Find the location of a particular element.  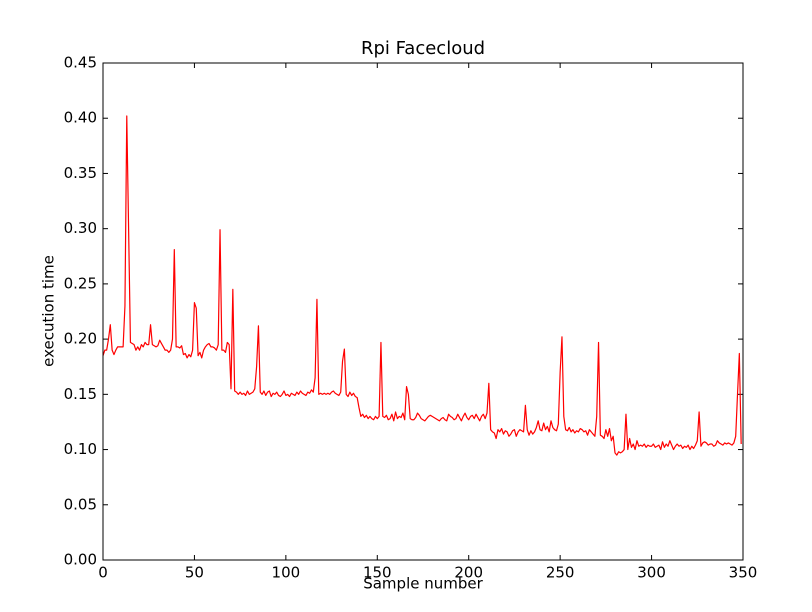

y-tick-label: 0.35 is located at coordinates (80, 173).